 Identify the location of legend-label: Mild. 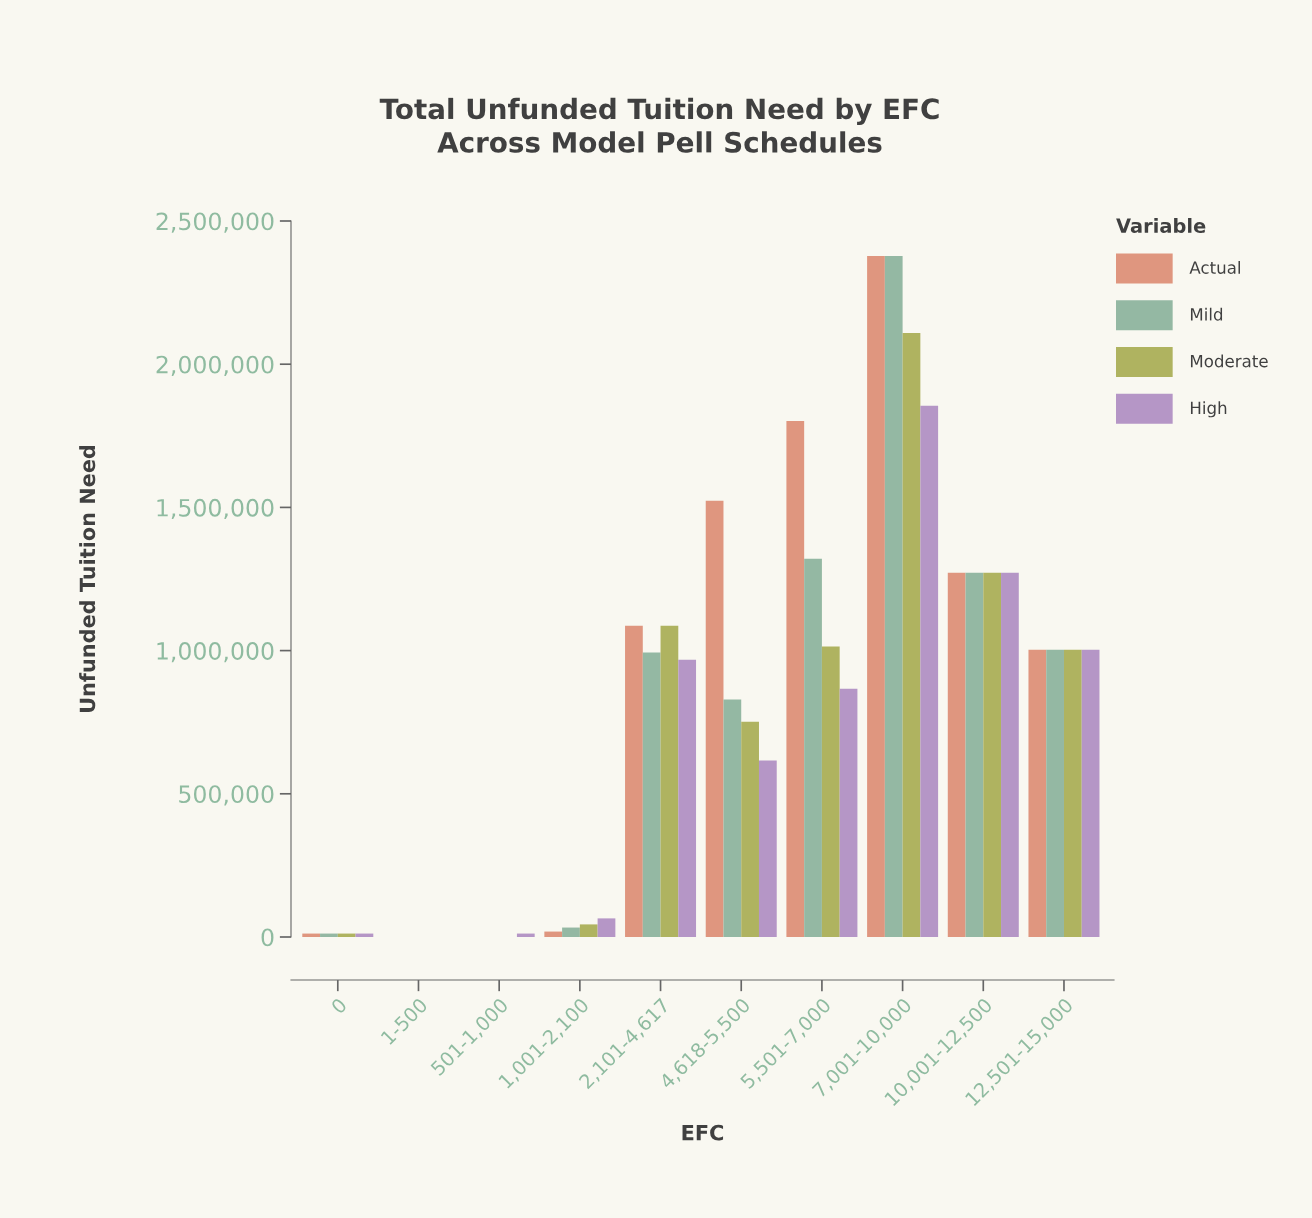
(1206, 314).